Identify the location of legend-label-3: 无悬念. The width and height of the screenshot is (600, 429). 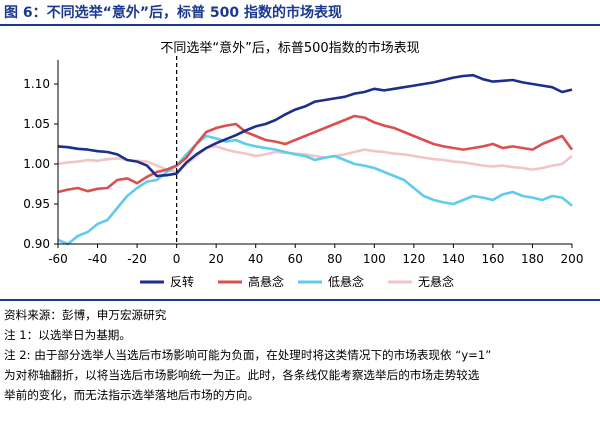
(436, 281).